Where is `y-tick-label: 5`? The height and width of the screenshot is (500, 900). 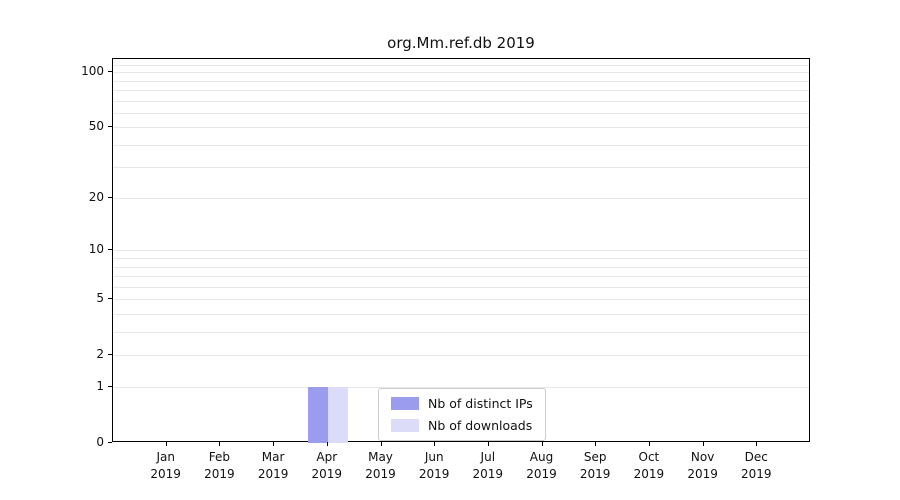 y-tick-label: 5 is located at coordinates (100, 298).